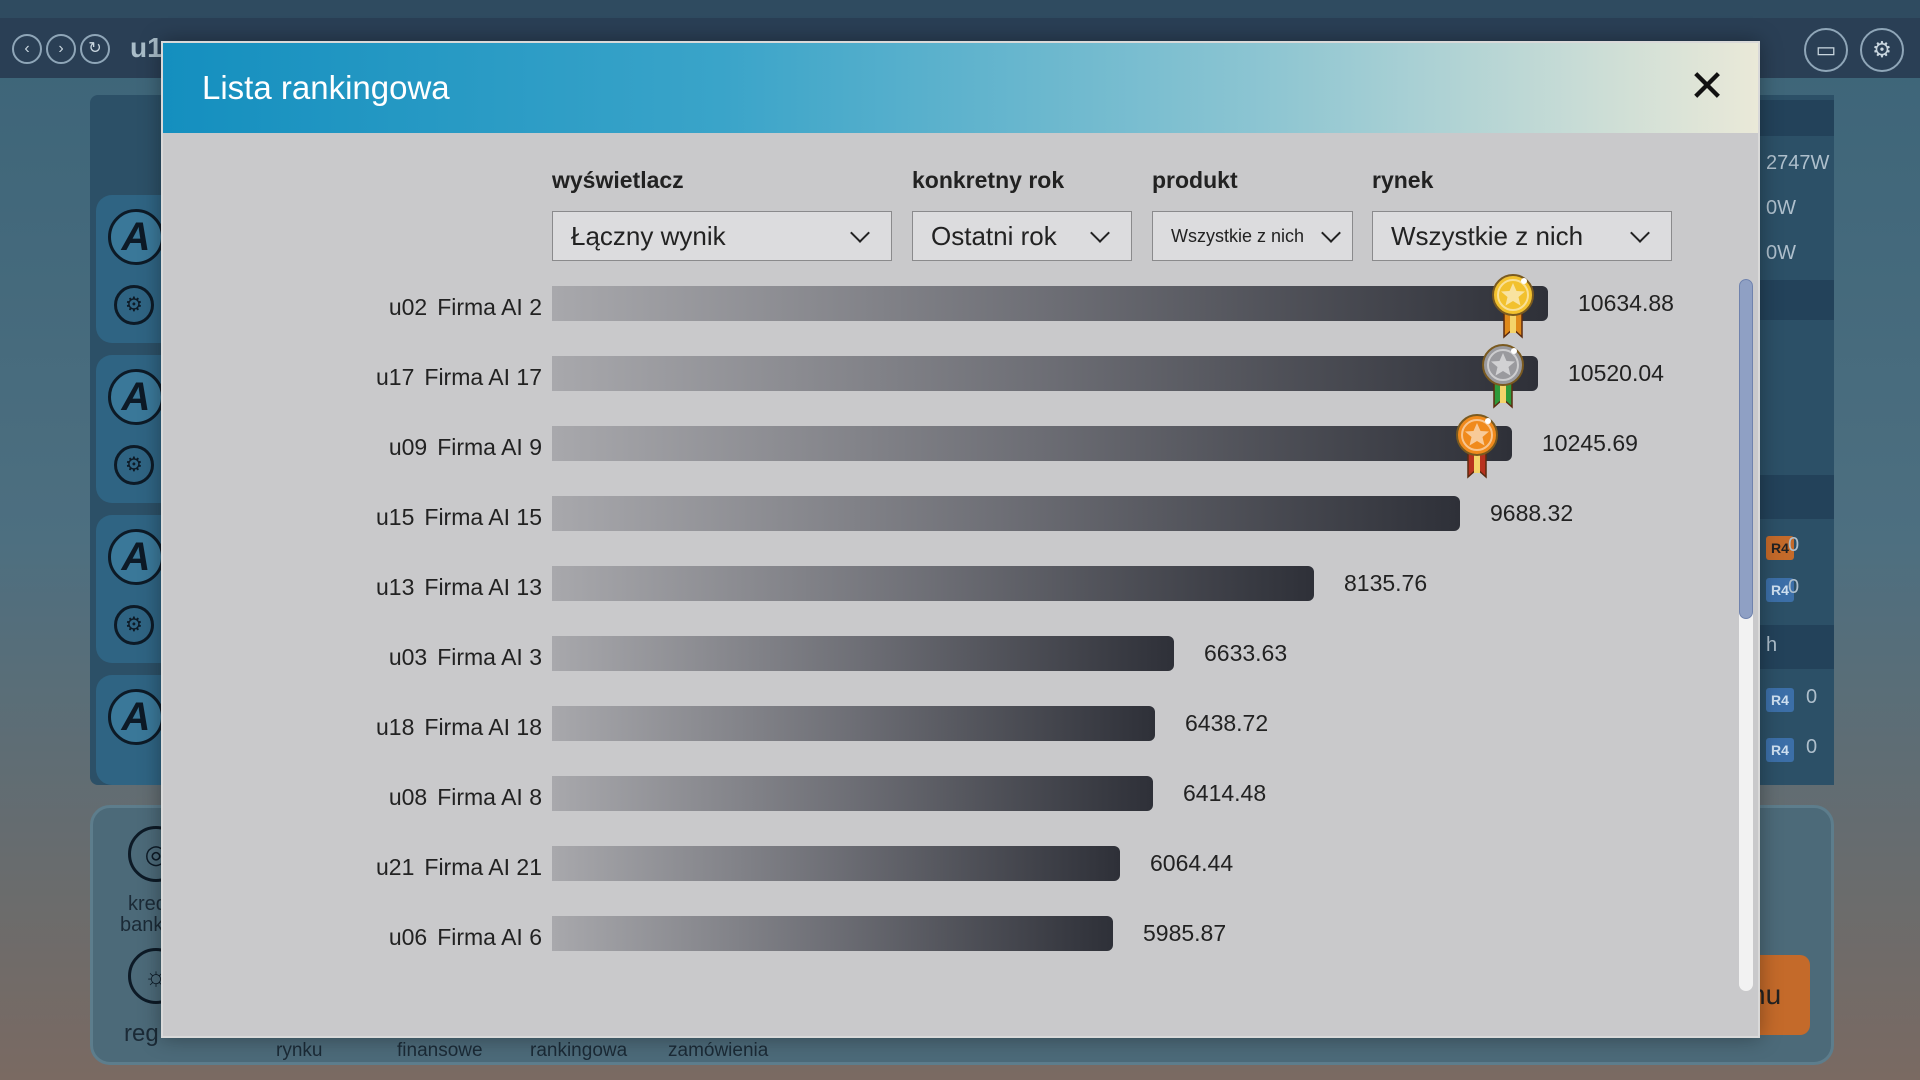  Describe the element at coordinates (489, 307) in the screenshot. I see `company-name: Firma AI 2` at that location.